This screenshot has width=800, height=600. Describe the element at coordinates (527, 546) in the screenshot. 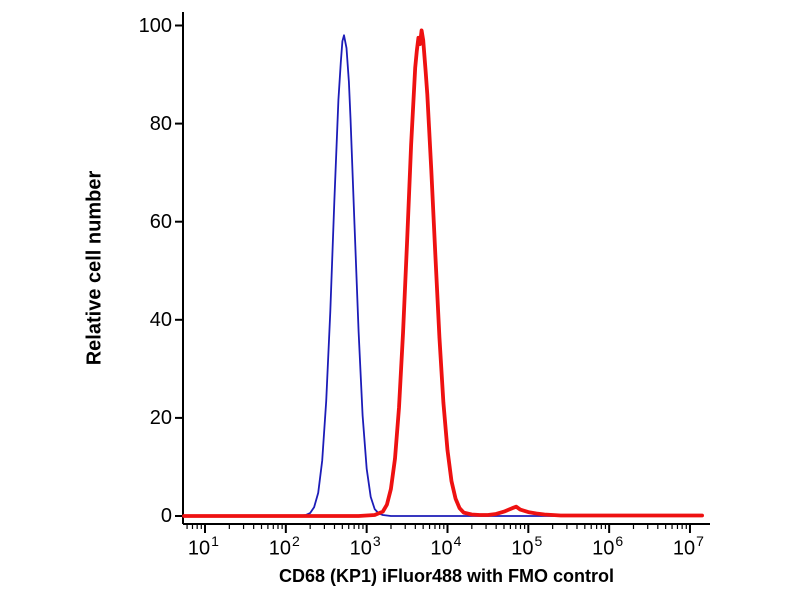

I see `x-tick-label: 10⁵` at that location.